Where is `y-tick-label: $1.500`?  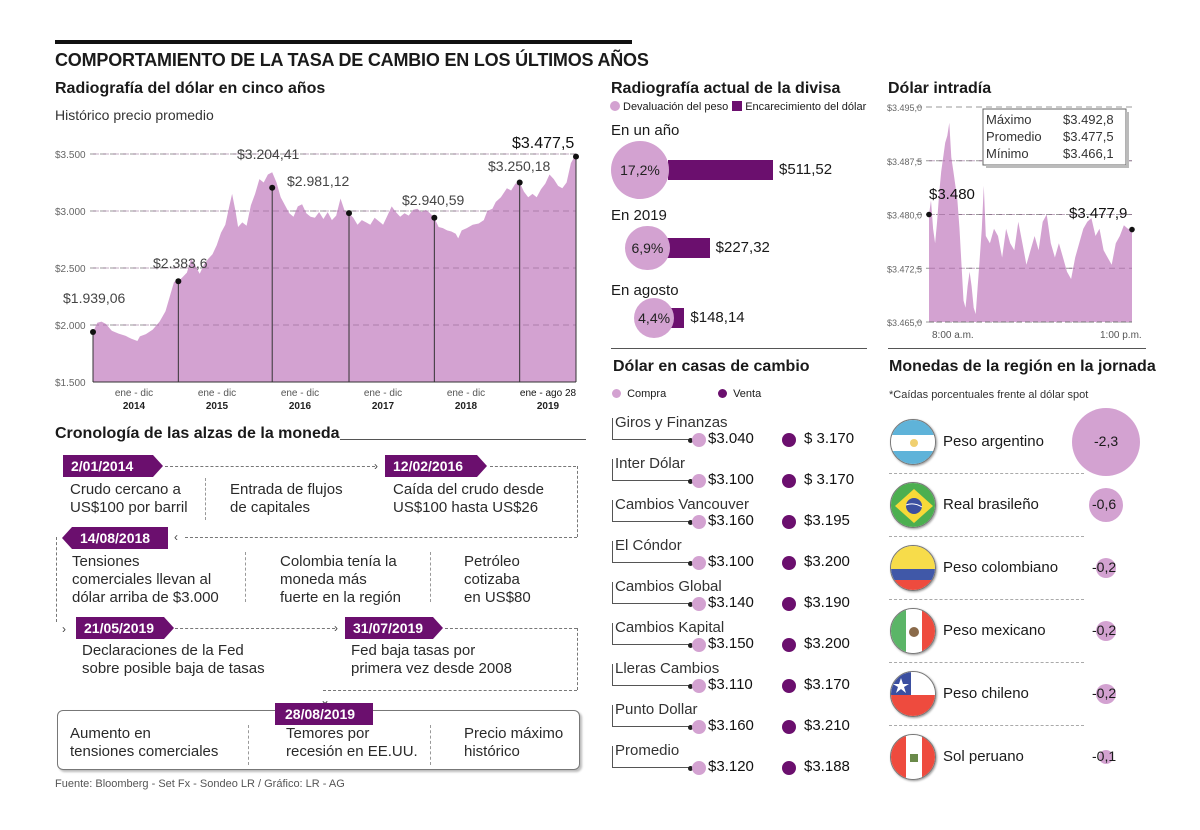 y-tick-label: $1.500 is located at coordinates (70, 383).